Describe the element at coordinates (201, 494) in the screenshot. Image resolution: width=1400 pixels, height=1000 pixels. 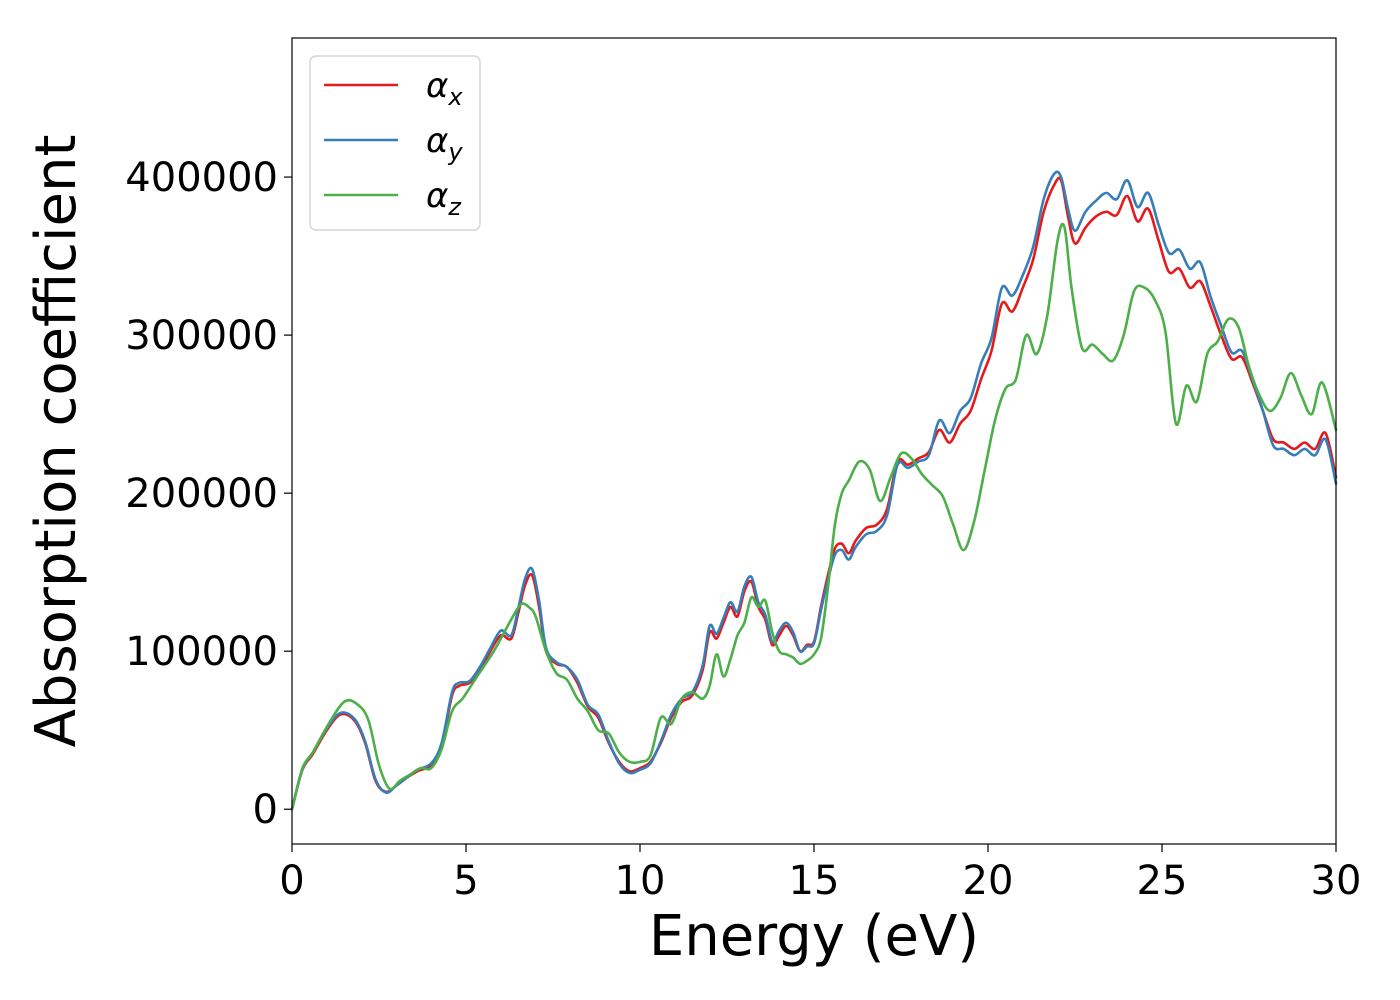
I see `y-tick-label: 200000` at that location.